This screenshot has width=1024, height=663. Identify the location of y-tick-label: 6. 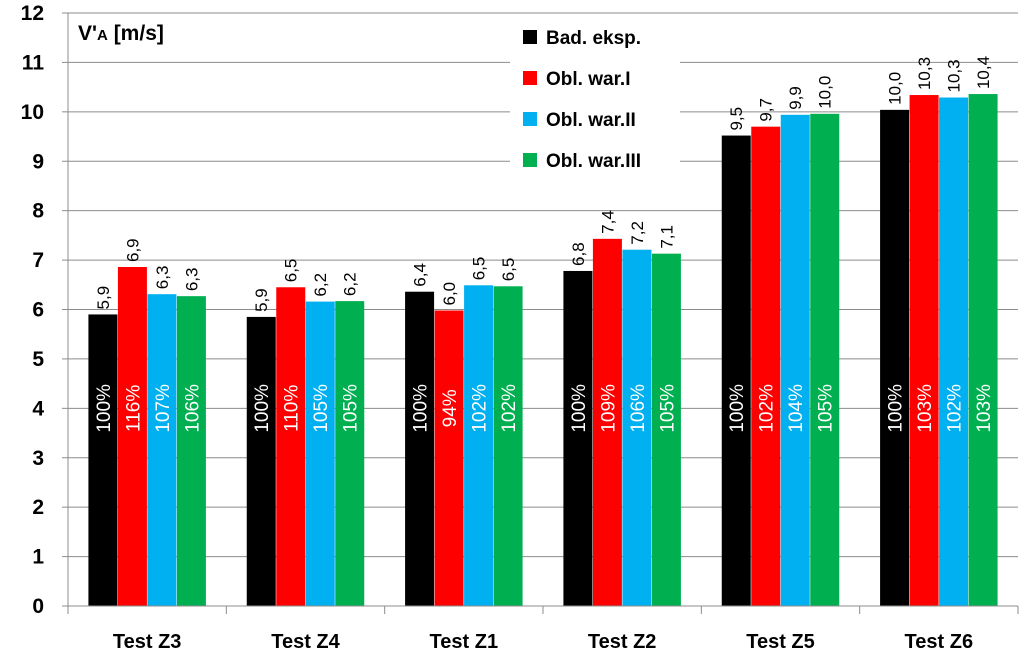
(38, 310).